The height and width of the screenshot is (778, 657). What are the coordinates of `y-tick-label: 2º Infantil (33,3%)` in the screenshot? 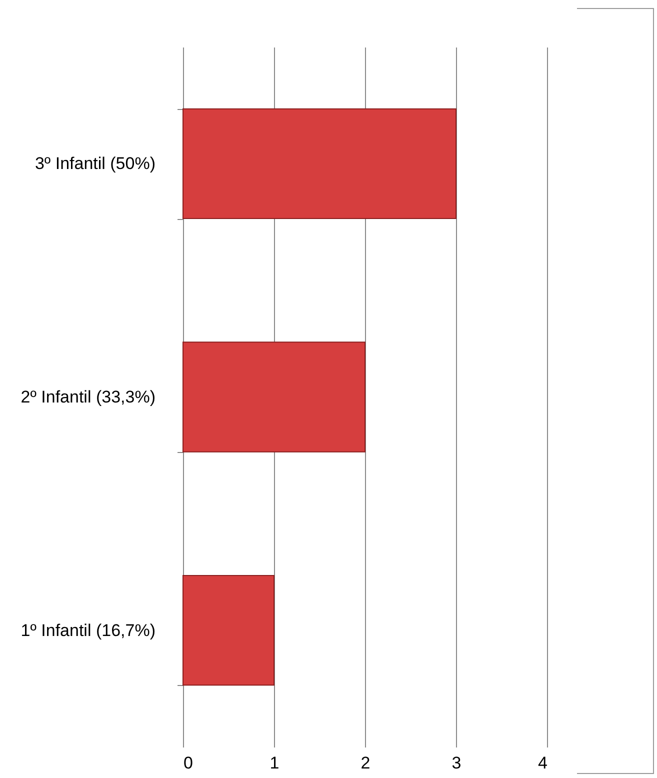 It's located at (88, 397).